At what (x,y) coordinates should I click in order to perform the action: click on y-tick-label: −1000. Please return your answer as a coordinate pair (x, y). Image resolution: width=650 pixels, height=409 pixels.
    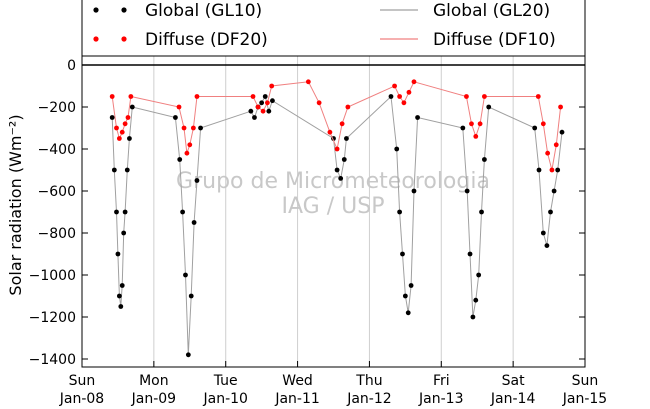
    Looking at the image, I should click on (52, 276).